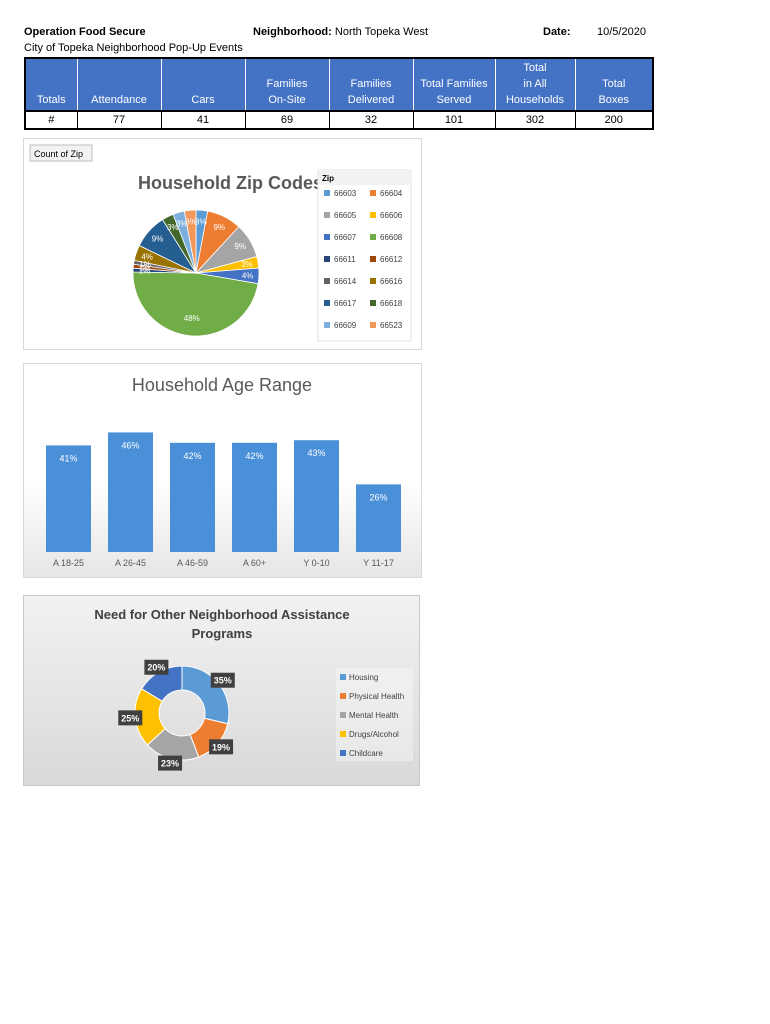 The height and width of the screenshot is (1024, 770). What do you see at coordinates (370, 84) in the screenshot?
I see `column-header-families-delivered: Families Delivered` at bounding box center [370, 84].